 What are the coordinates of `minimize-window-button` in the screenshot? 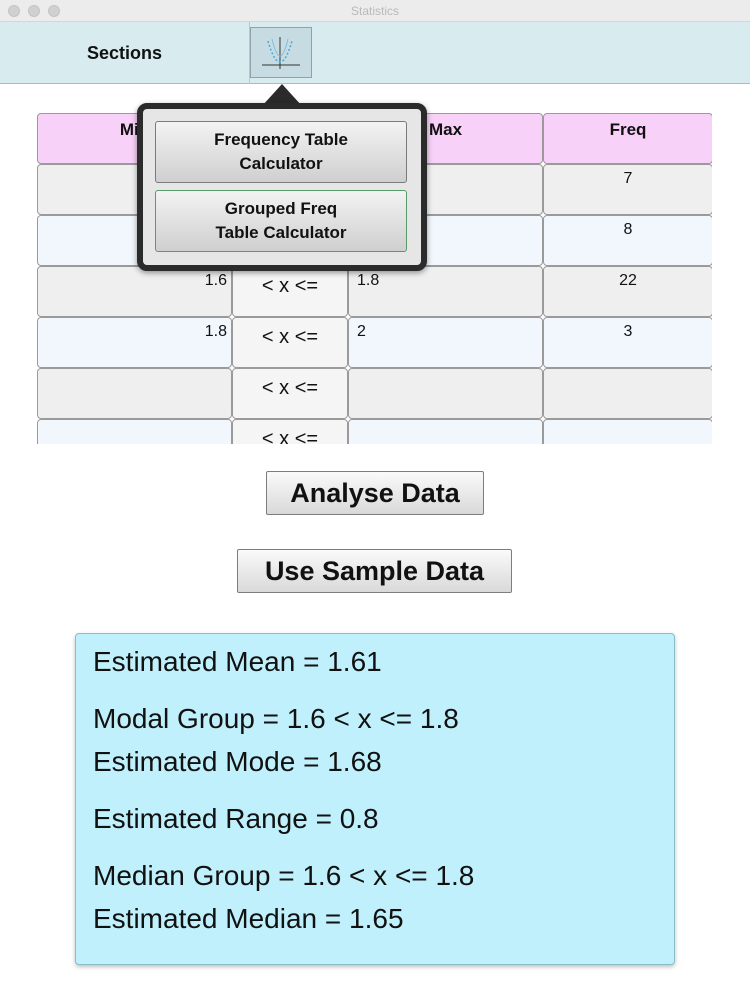 It's located at (34, 11).